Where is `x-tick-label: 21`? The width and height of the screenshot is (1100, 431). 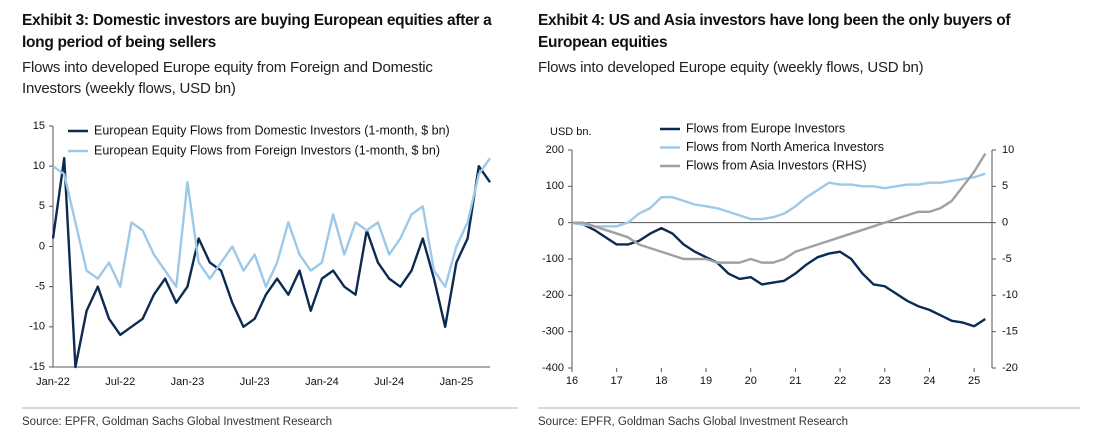
x-tick-label: 21 is located at coordinates (795, 381).